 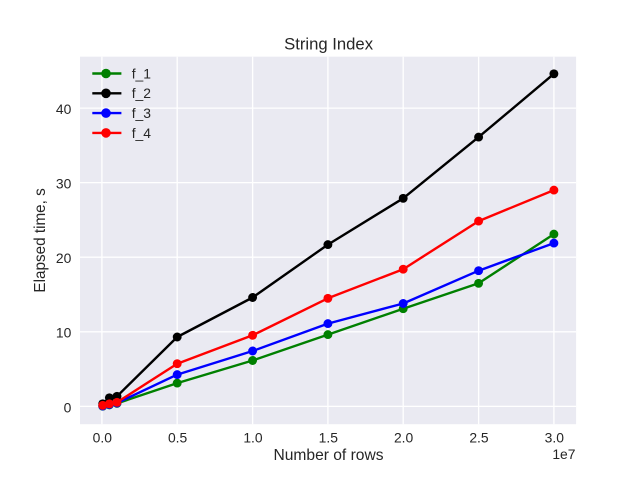 What do you see at coordinates (64, 109) in the screenshot?
I see `svg-text: 40` at bounding box center [64, 109].